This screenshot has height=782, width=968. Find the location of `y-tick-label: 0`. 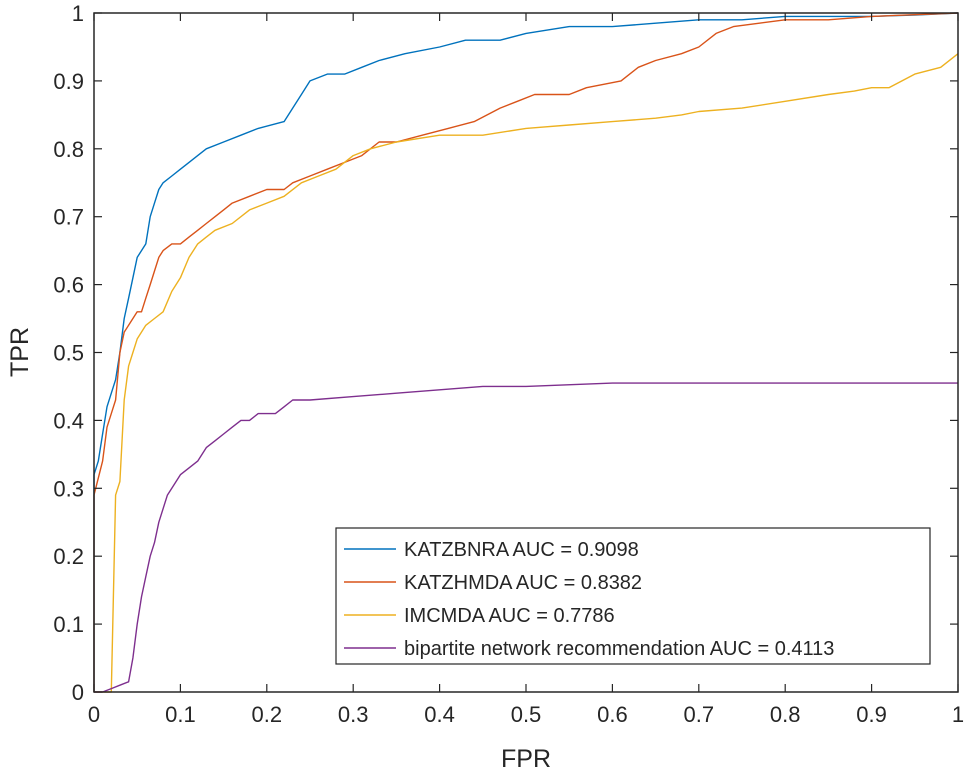

y-tick-label: 0 is located at coordinates (78, 692).